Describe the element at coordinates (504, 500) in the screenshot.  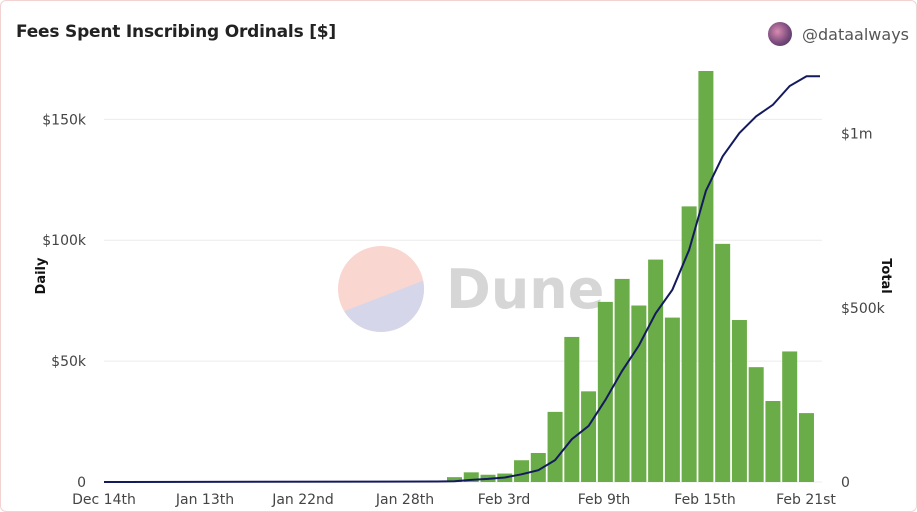
I see `x-tick: Feb 3rd` at that location.